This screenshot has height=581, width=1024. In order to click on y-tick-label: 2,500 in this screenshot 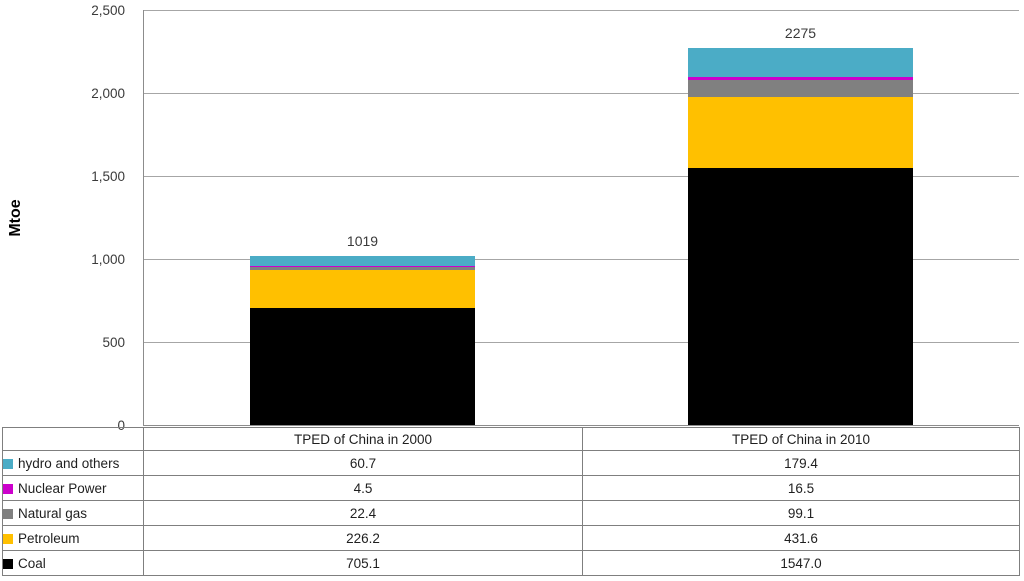, I will do `click(108, 10)`.